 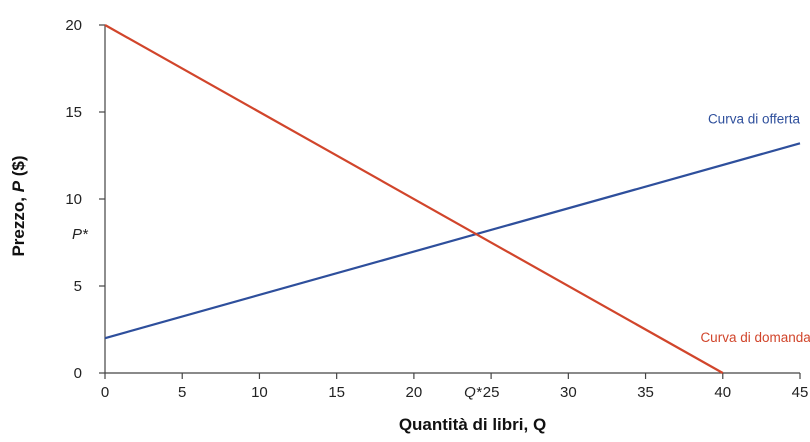 What do you see at coordinates (472, 424) in the screenshot?
I see `x-axis-title: Quantità di libri, Q` at bounding box center [472, 424].